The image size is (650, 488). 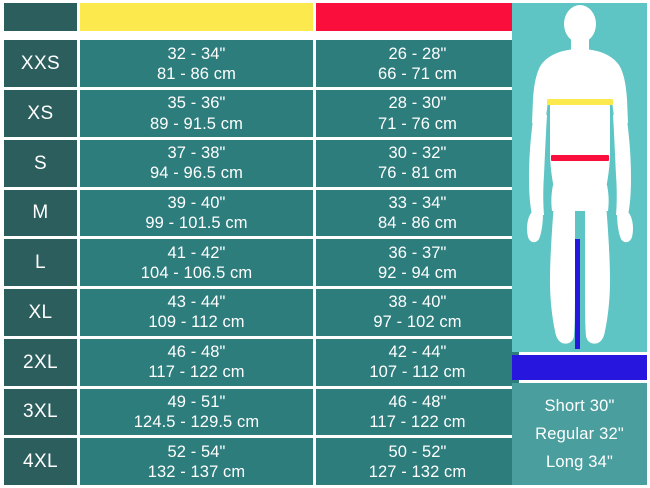 I want to click on inseam-option: Short 30", so click(x=579, y=405).